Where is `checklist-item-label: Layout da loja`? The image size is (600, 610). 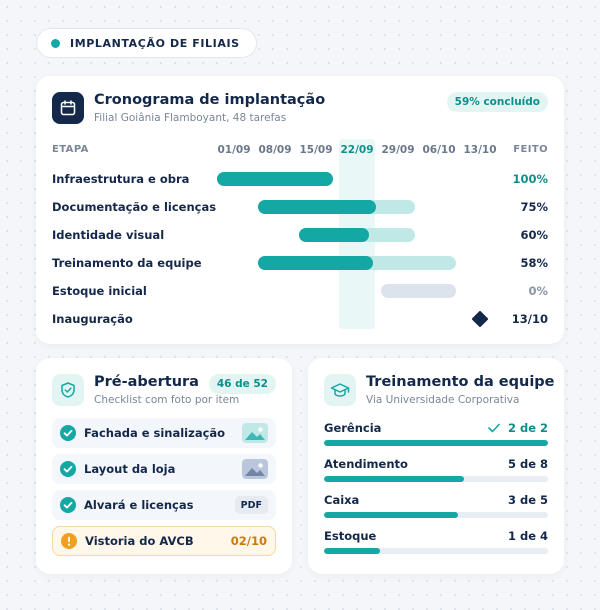
checklist-item-label: Layout da loja is located at coordinates (130, 469).